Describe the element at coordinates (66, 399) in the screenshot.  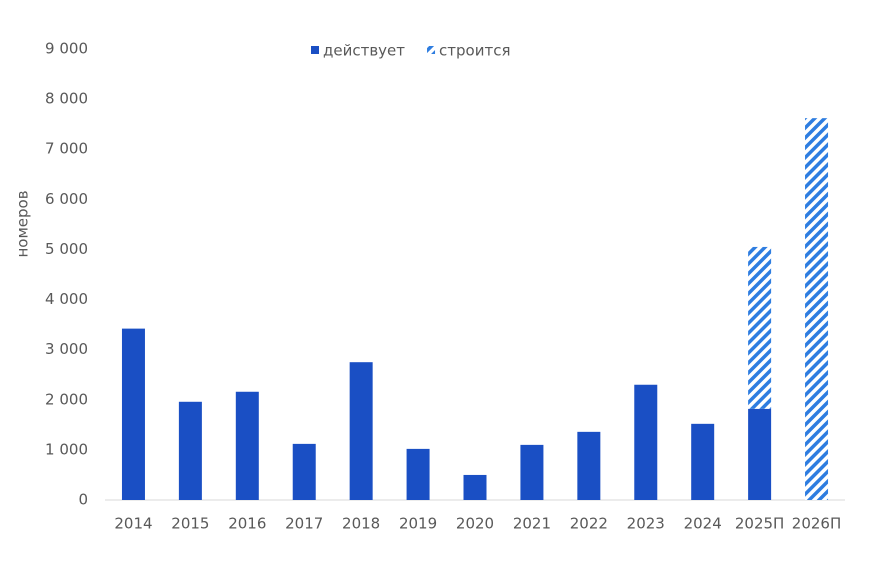
I see `y-tick-label: 2 000` at that location.